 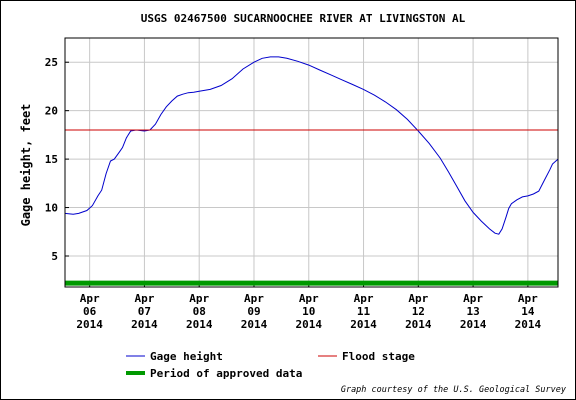 I want to click on y-axis-label: Gage height, feet, so click(x=26, y=165).